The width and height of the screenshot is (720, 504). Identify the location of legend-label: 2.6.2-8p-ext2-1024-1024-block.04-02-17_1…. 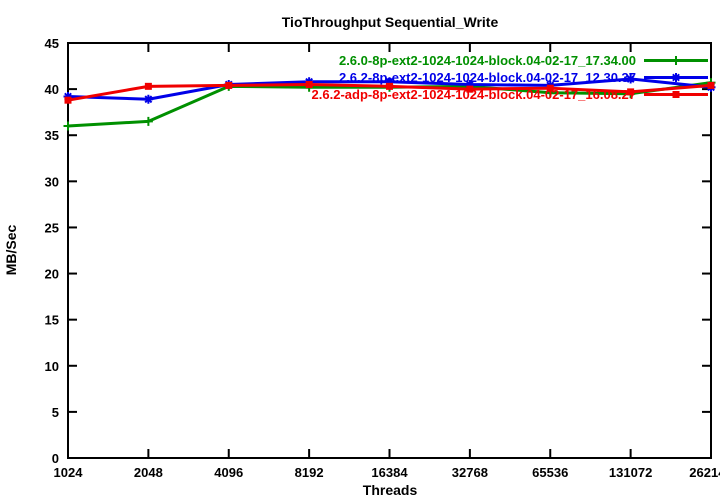
(487, 77).